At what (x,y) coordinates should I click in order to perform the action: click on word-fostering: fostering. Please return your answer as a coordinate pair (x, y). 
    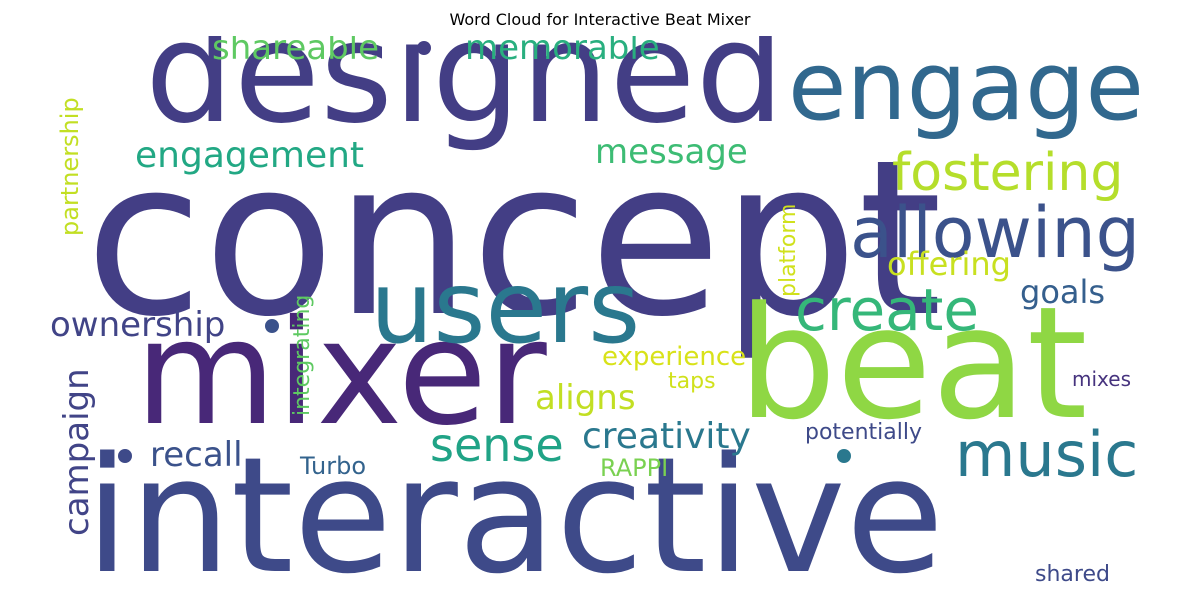
    Looking at the image, I should click on (1008, 173).